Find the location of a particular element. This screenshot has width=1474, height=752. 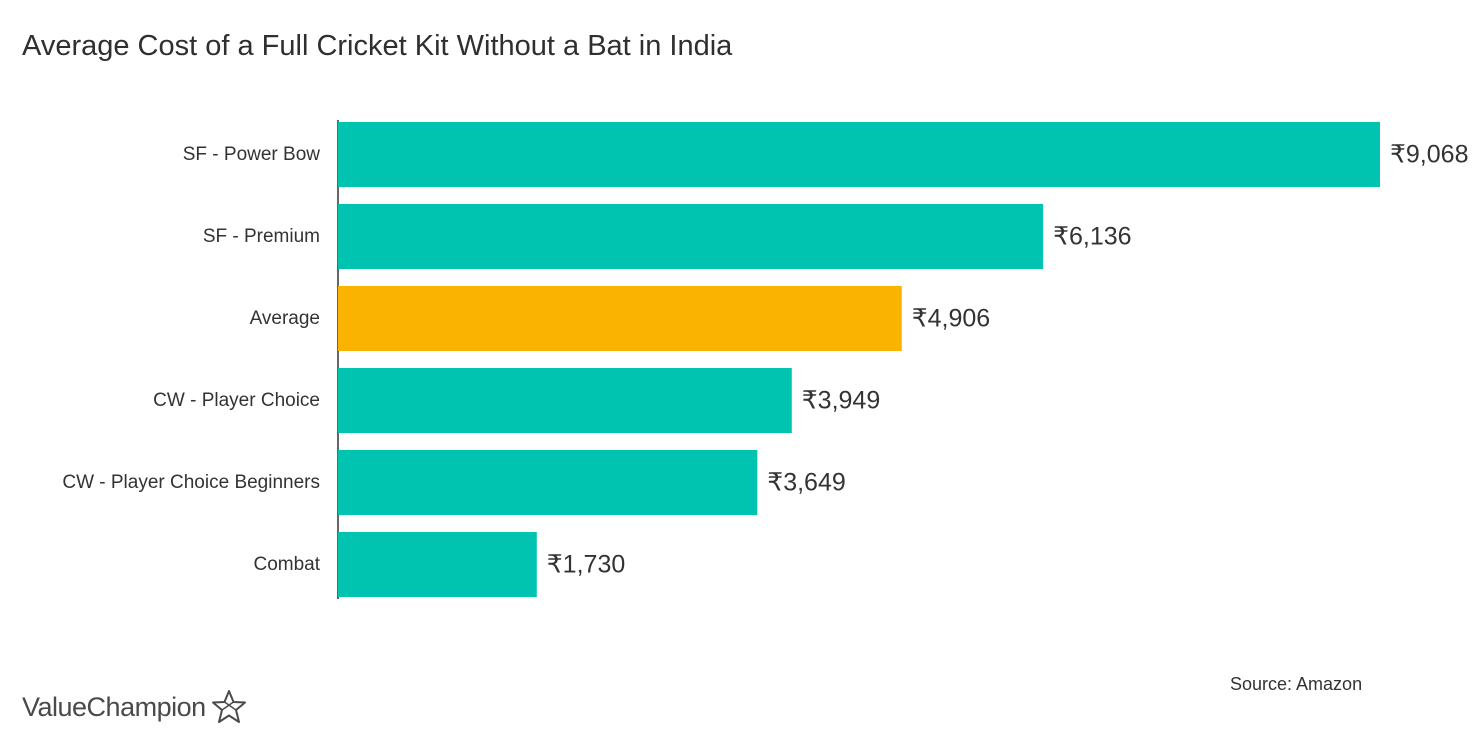

value-label: ₹6,136 is located at coordinates (1092, 237).